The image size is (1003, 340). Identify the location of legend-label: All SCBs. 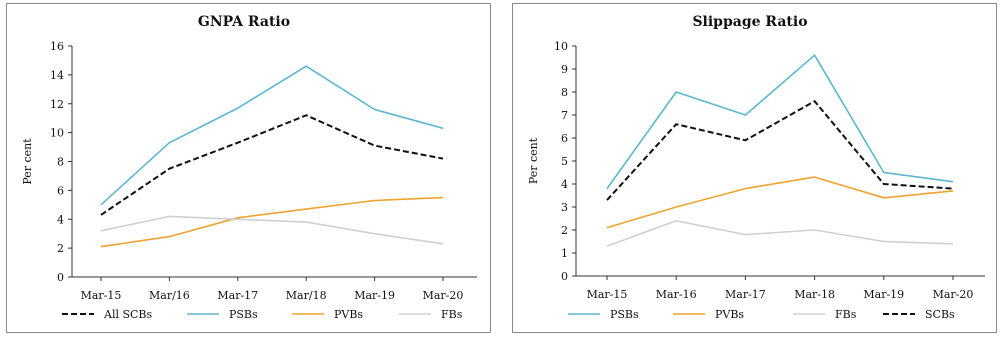
(128, 314).